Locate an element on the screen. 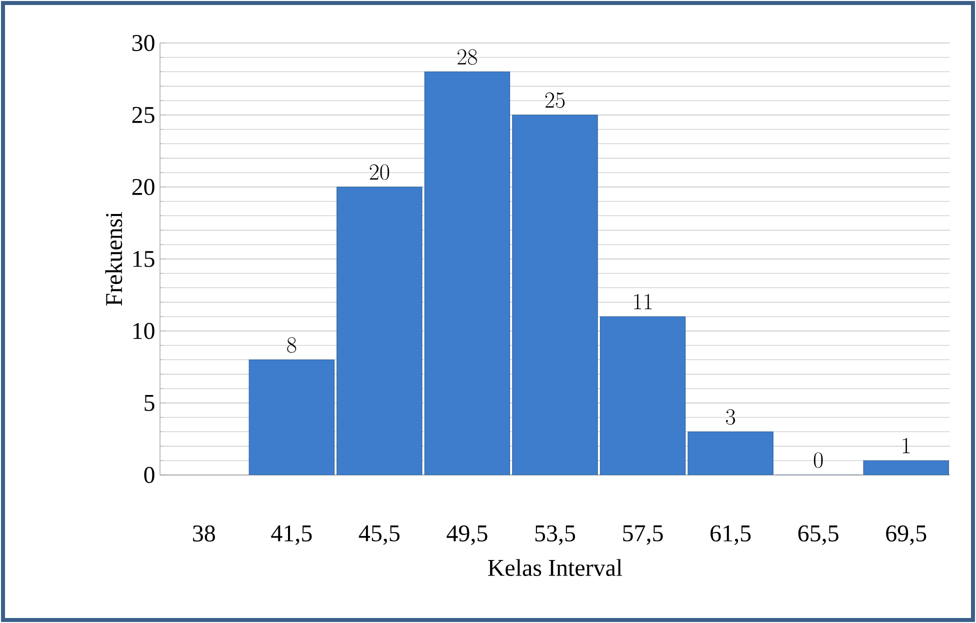 The height and width of the screenshot is (623, 976). x-tick-label: 61,5 is located at coordinates (730, 535).